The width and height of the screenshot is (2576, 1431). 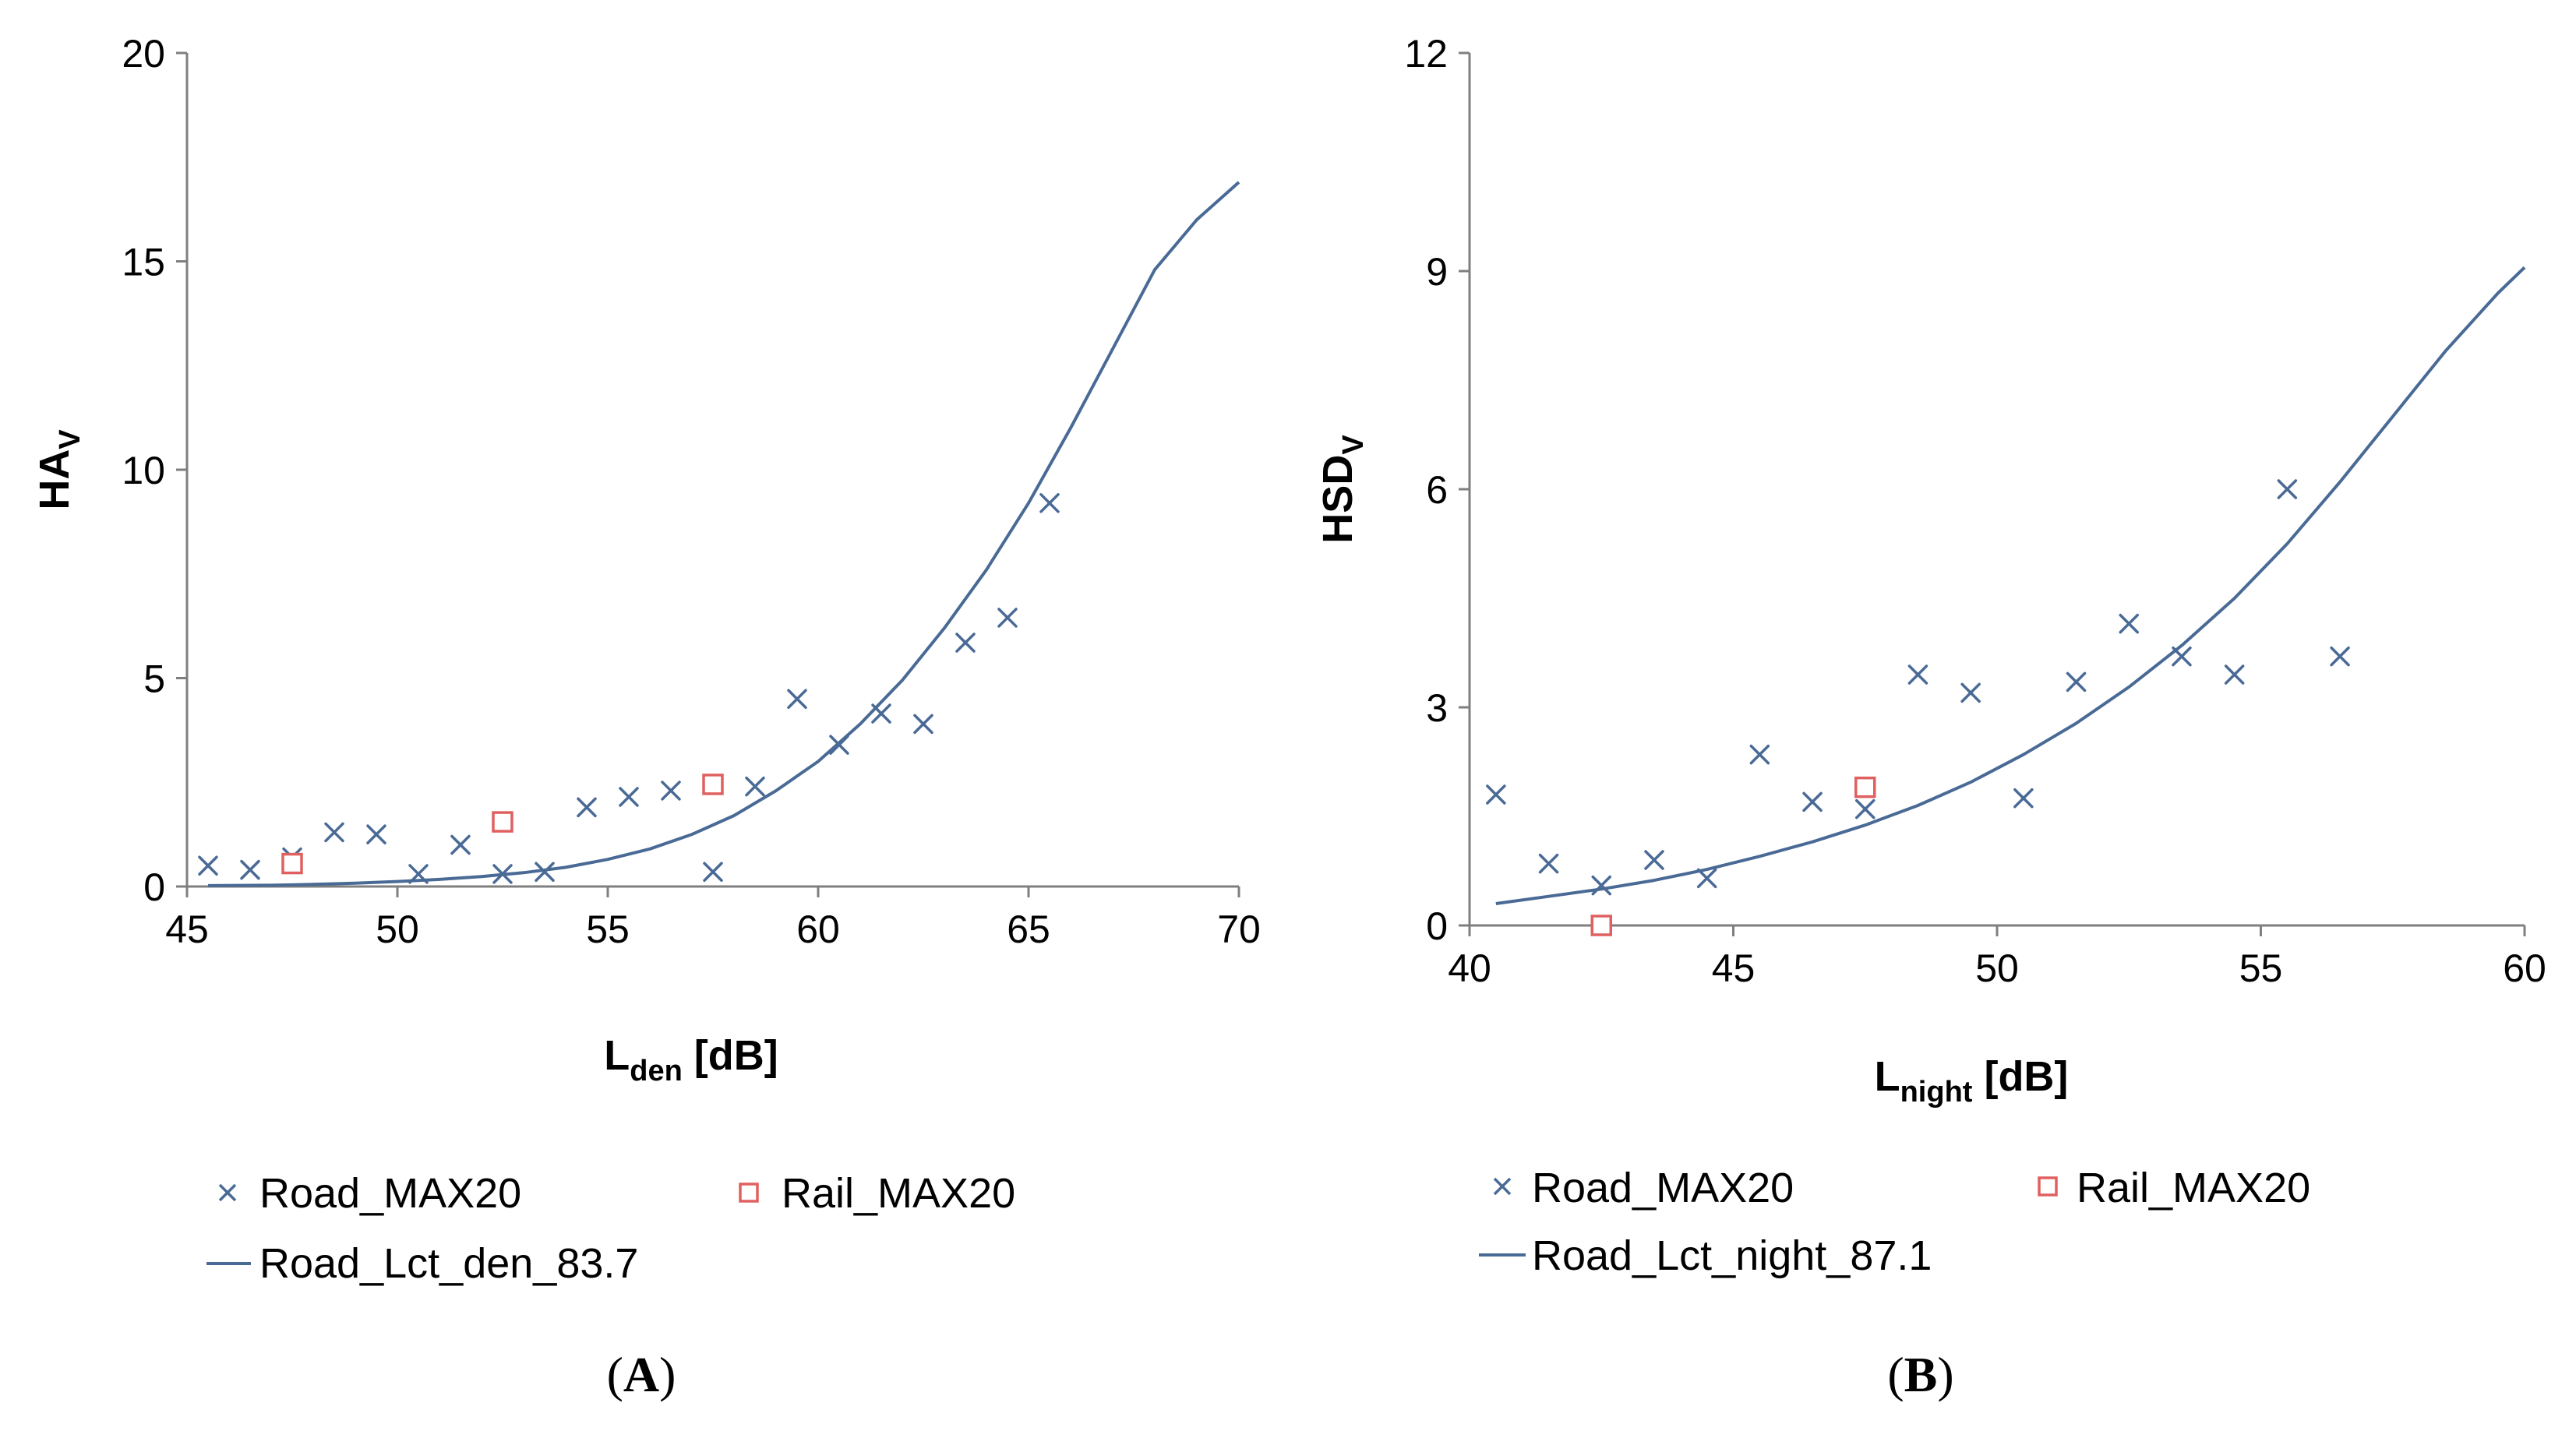 I want to click on panel-a-y-tick-label: 20, so click(x=143, y=54).